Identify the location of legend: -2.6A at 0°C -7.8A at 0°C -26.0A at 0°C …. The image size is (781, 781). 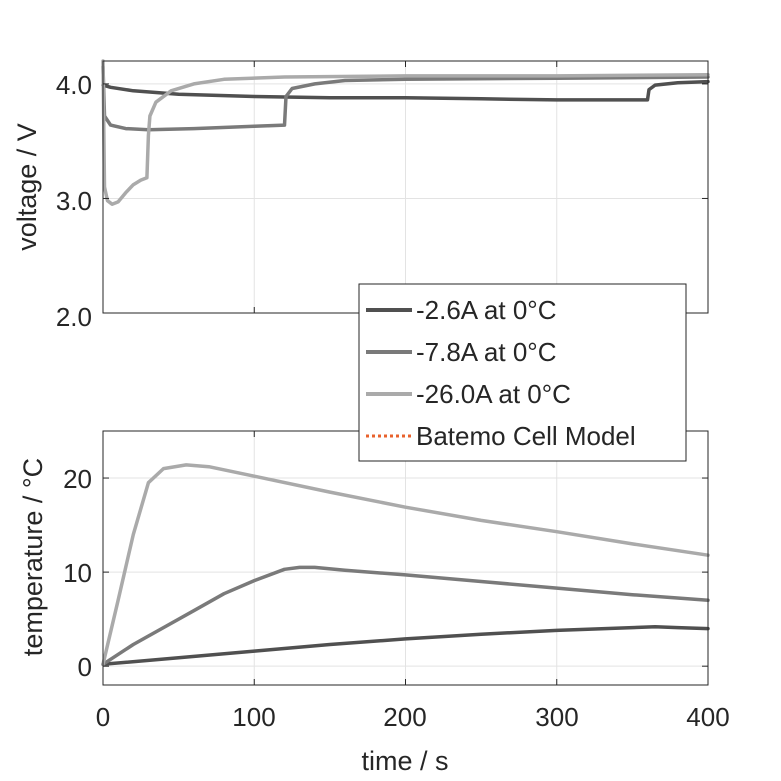
(522, 372).